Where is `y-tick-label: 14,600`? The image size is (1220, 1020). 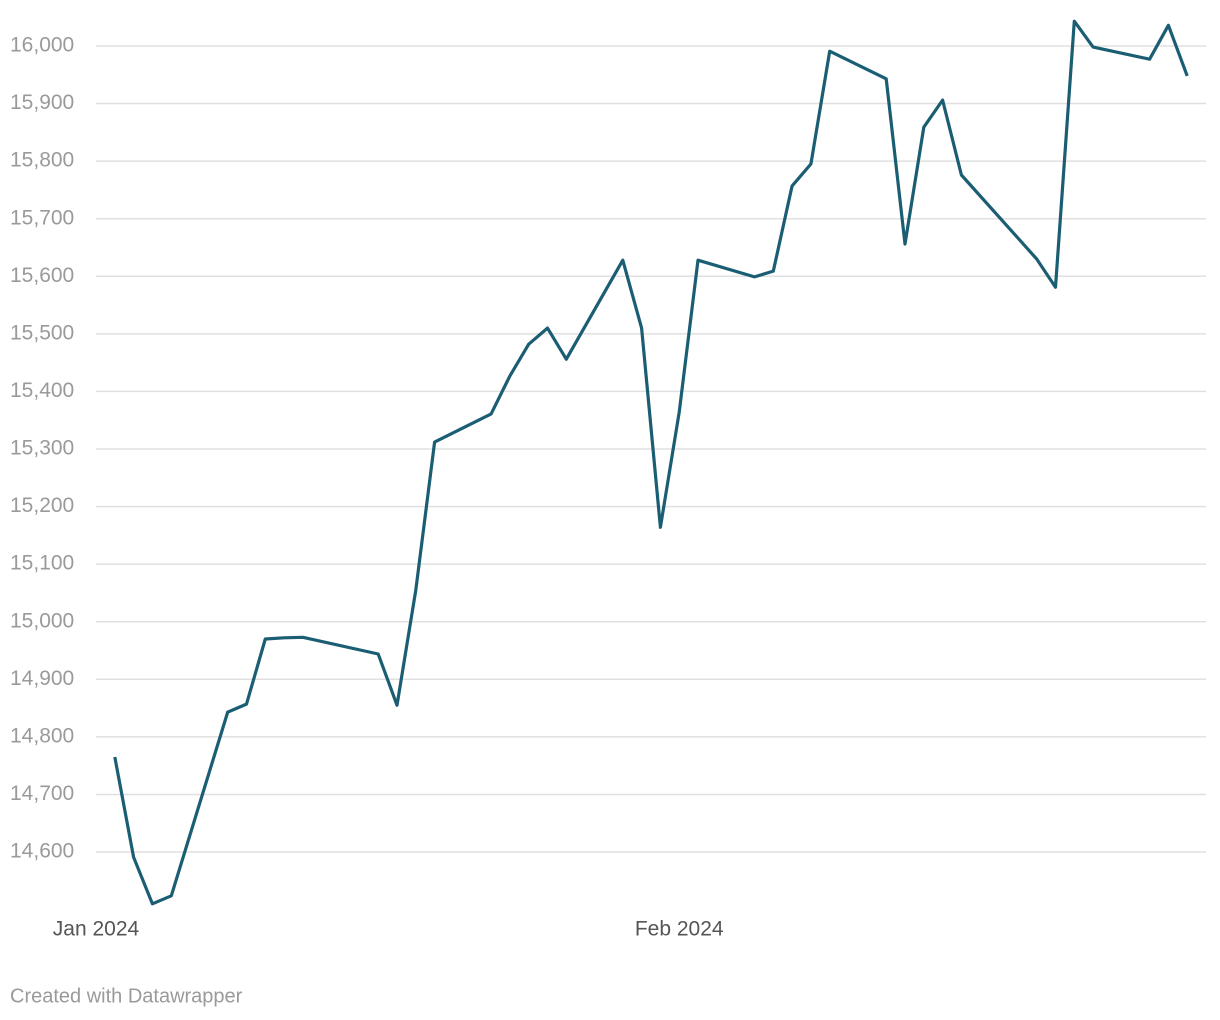
y-tick-label: 14,600 is located at coordinates (42, 851).